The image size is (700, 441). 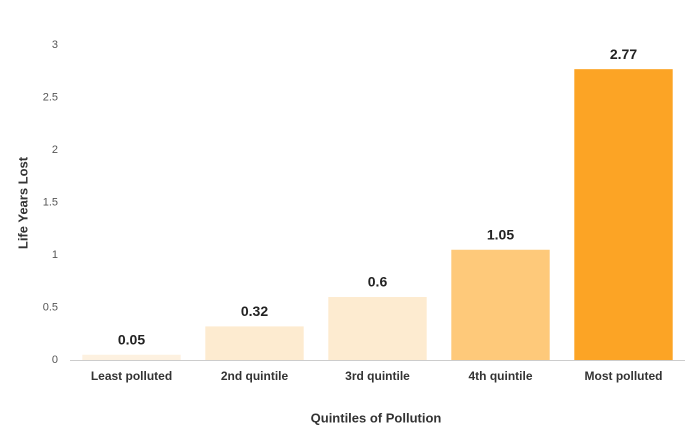 I want to click on x-axis-title: Quintiles of Pollution, so click(x=376, y=417).